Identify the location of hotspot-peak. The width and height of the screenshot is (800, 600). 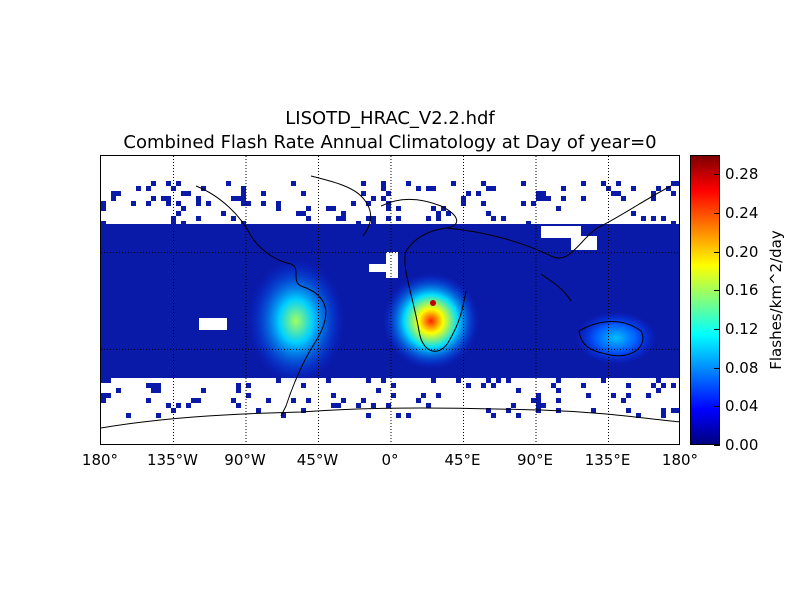
(433, 303).